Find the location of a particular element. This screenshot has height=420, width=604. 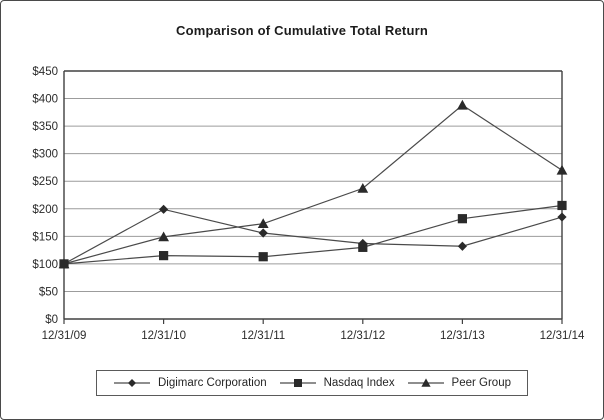

y-axis-tick-label: $200 is located at coordinates (45, 210).